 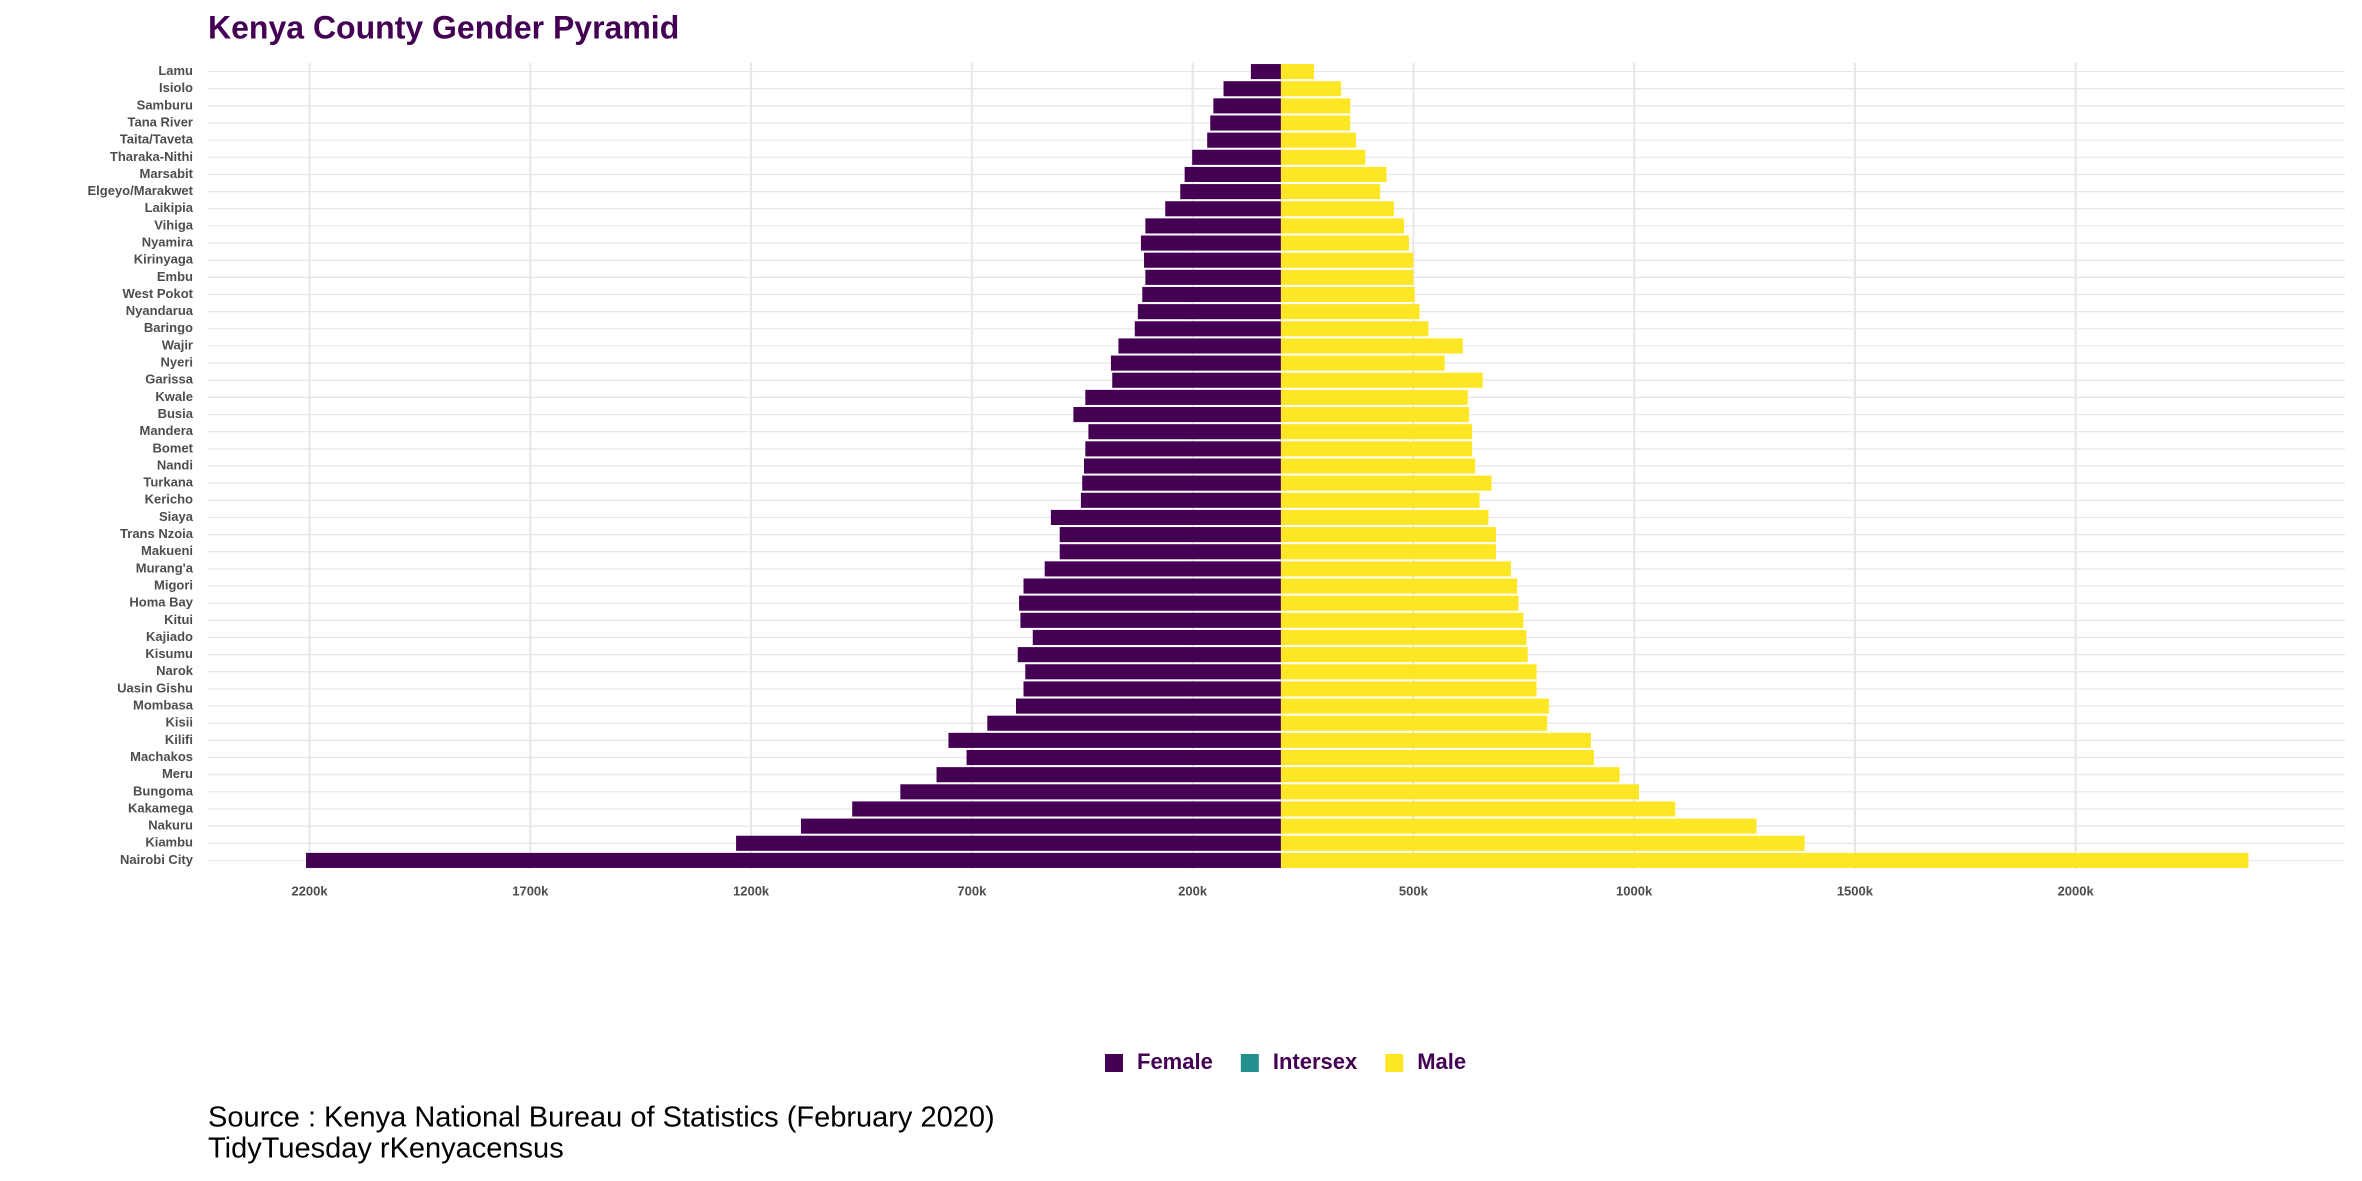 I want to click on y-tick-label: Tana River, so click(x=160, y=121).